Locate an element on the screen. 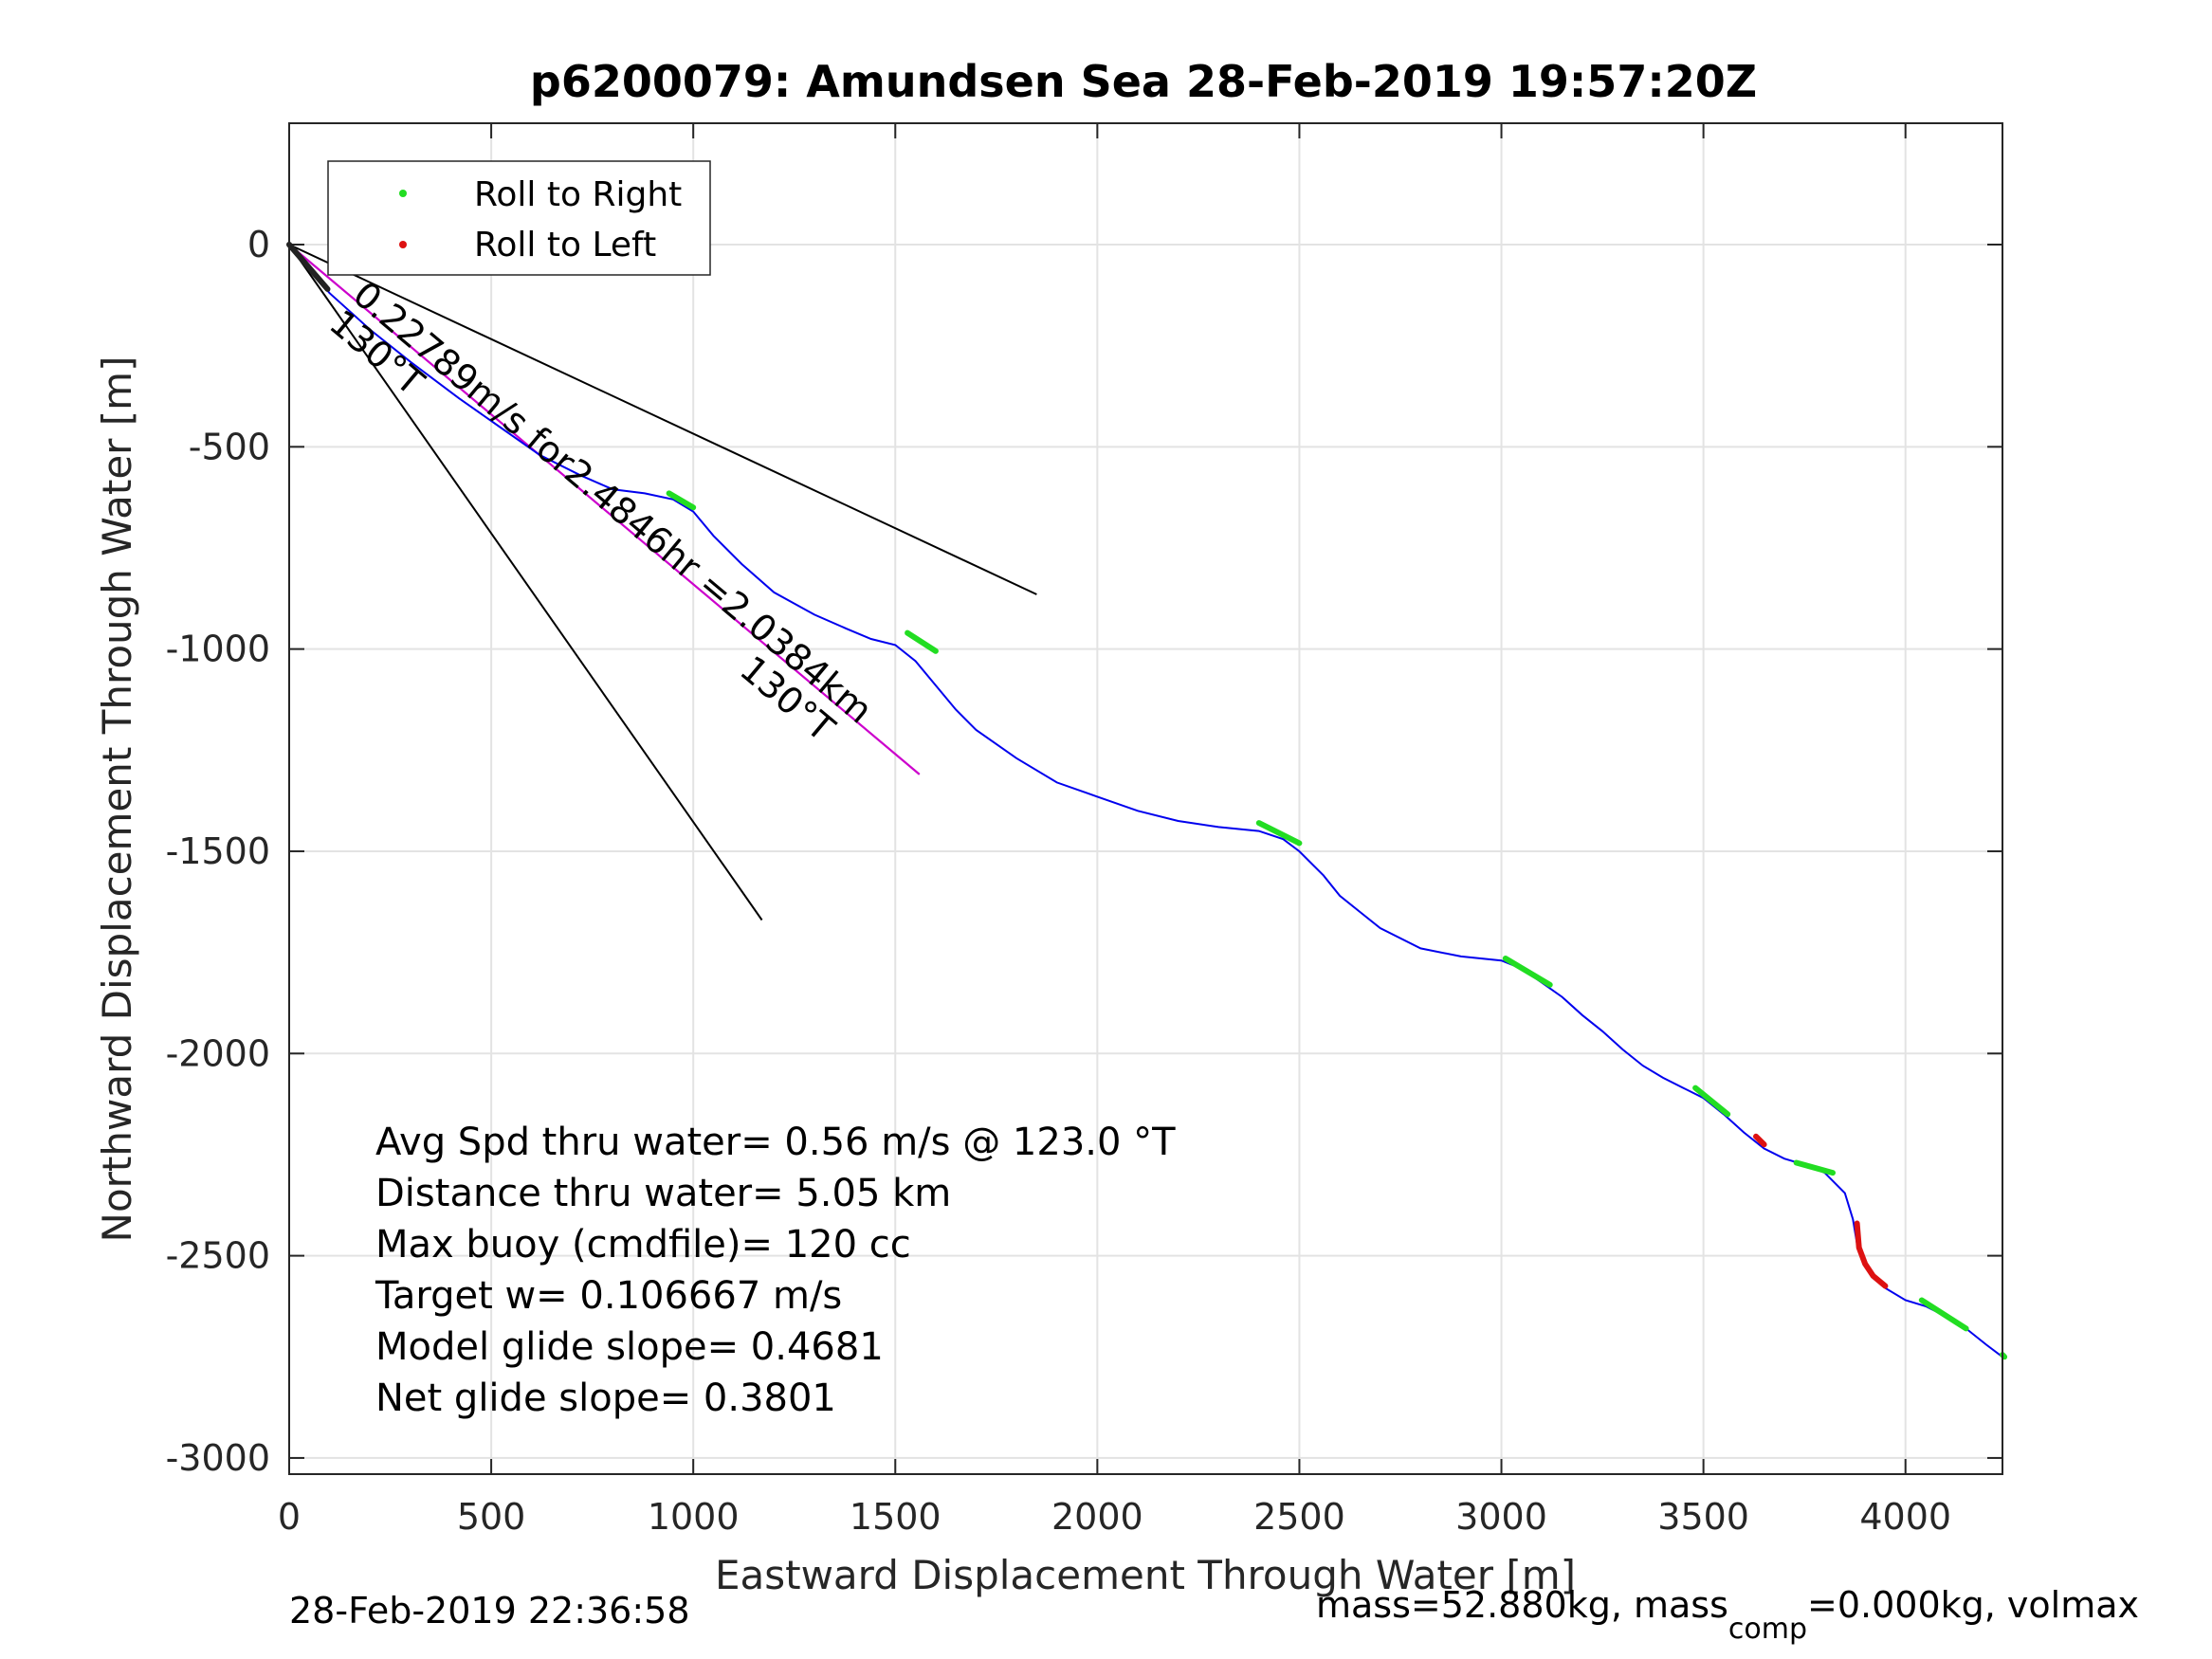  footer-mass-info: mass=52.880kg, masscomp=0.000kg, volmax is located at coordinates (1727, 1615).